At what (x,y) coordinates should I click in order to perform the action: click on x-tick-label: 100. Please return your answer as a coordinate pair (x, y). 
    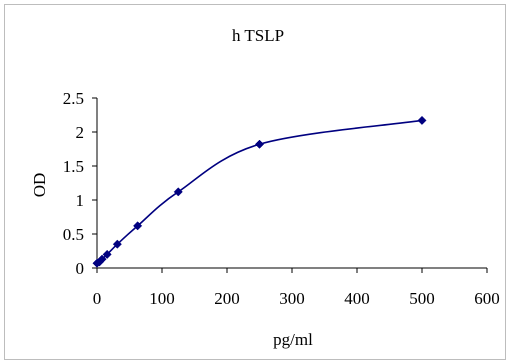
    Looking at the image, I should click on (162, 298).